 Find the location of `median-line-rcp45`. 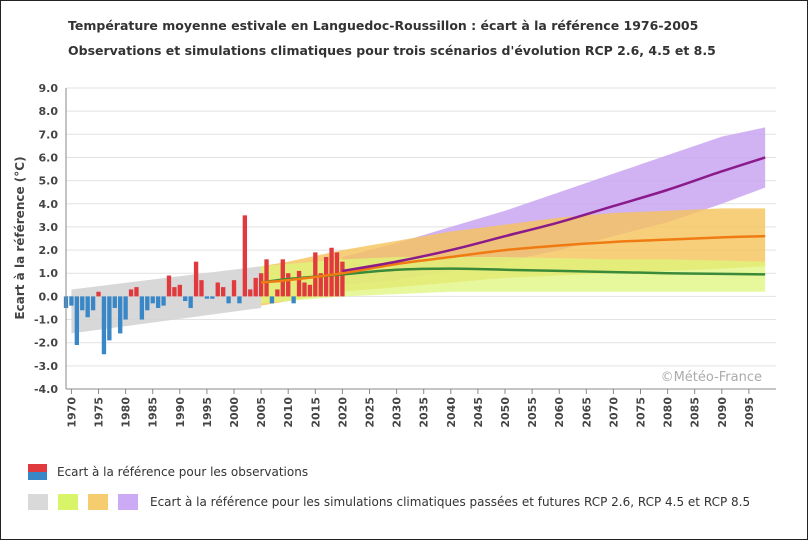

median-line-rcp45 is located at coordinates (513, 259).